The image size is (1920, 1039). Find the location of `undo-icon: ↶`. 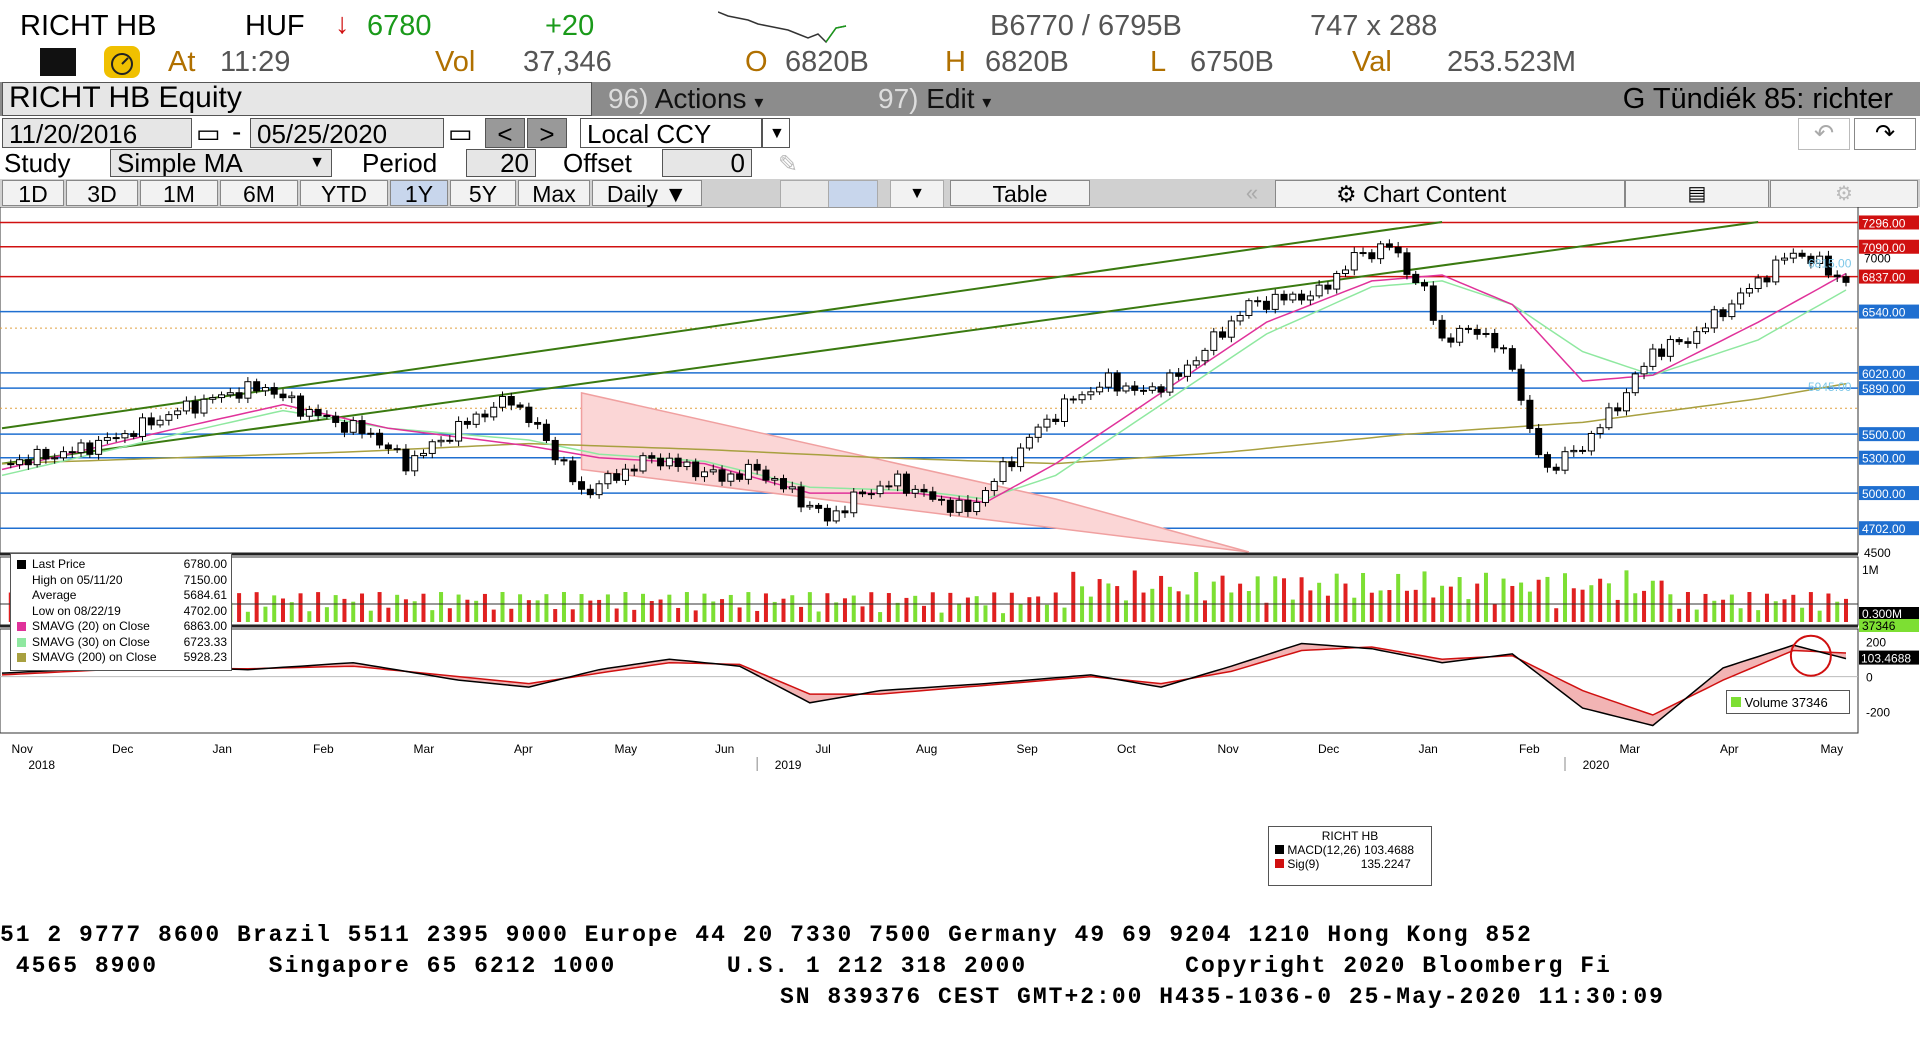

undo-icon: ↶ is located at coordinates (1824, 134).